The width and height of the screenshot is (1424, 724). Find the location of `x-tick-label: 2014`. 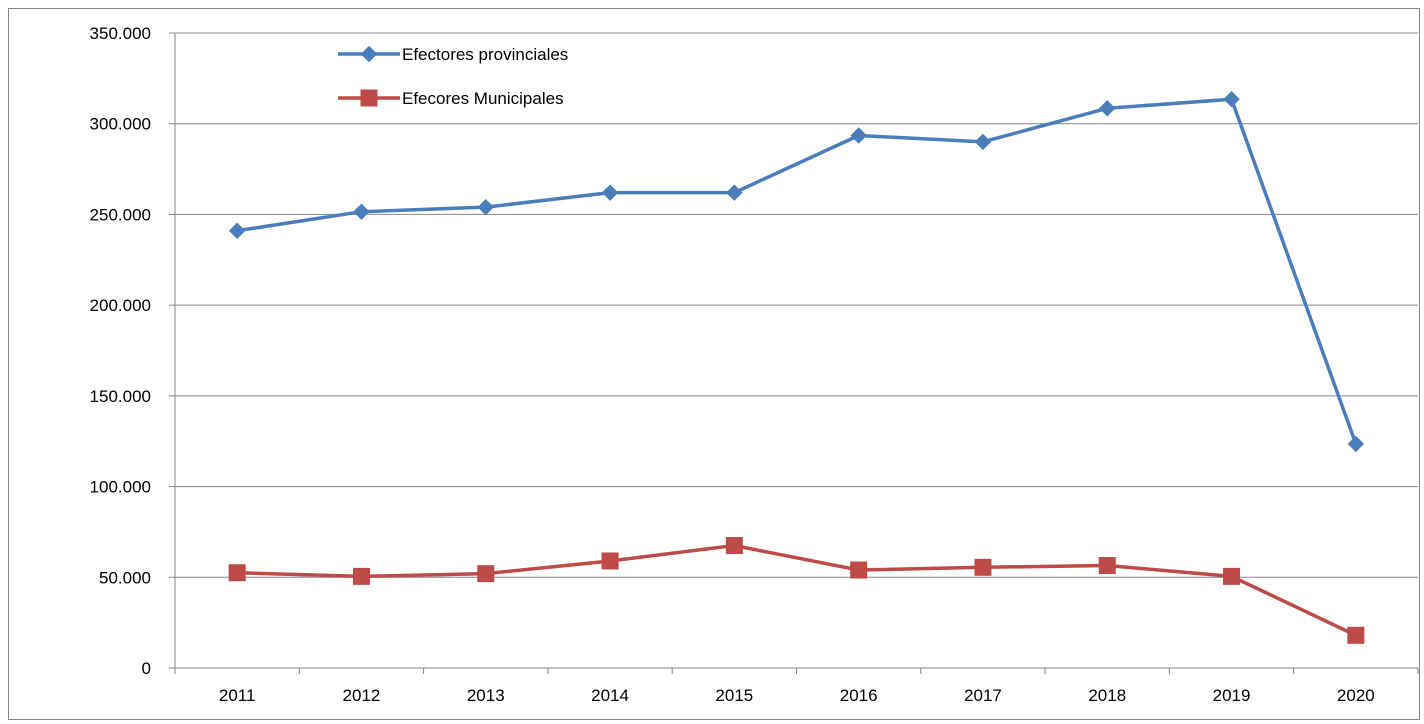

x-tick-label: 2014 is located at coordinates (610, 695).